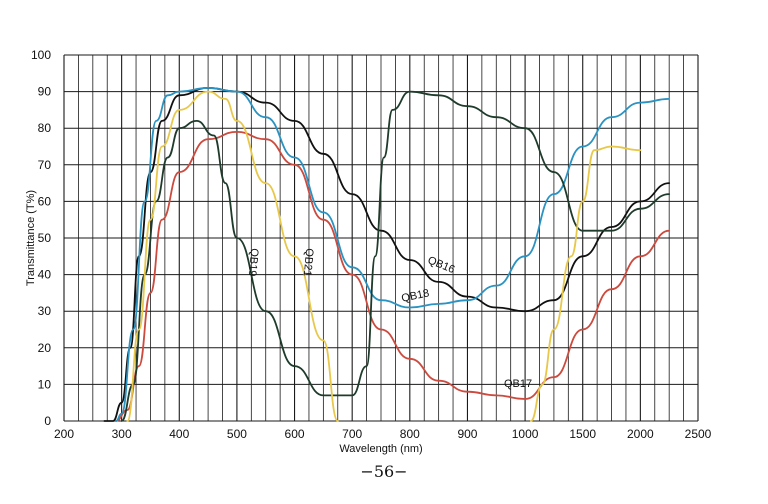 The width and height of the screenshot is (768, 504). Describe the element at coordinates (518, 384) in the screenshot. I see `curve-label-qb17: QB17` at that location.